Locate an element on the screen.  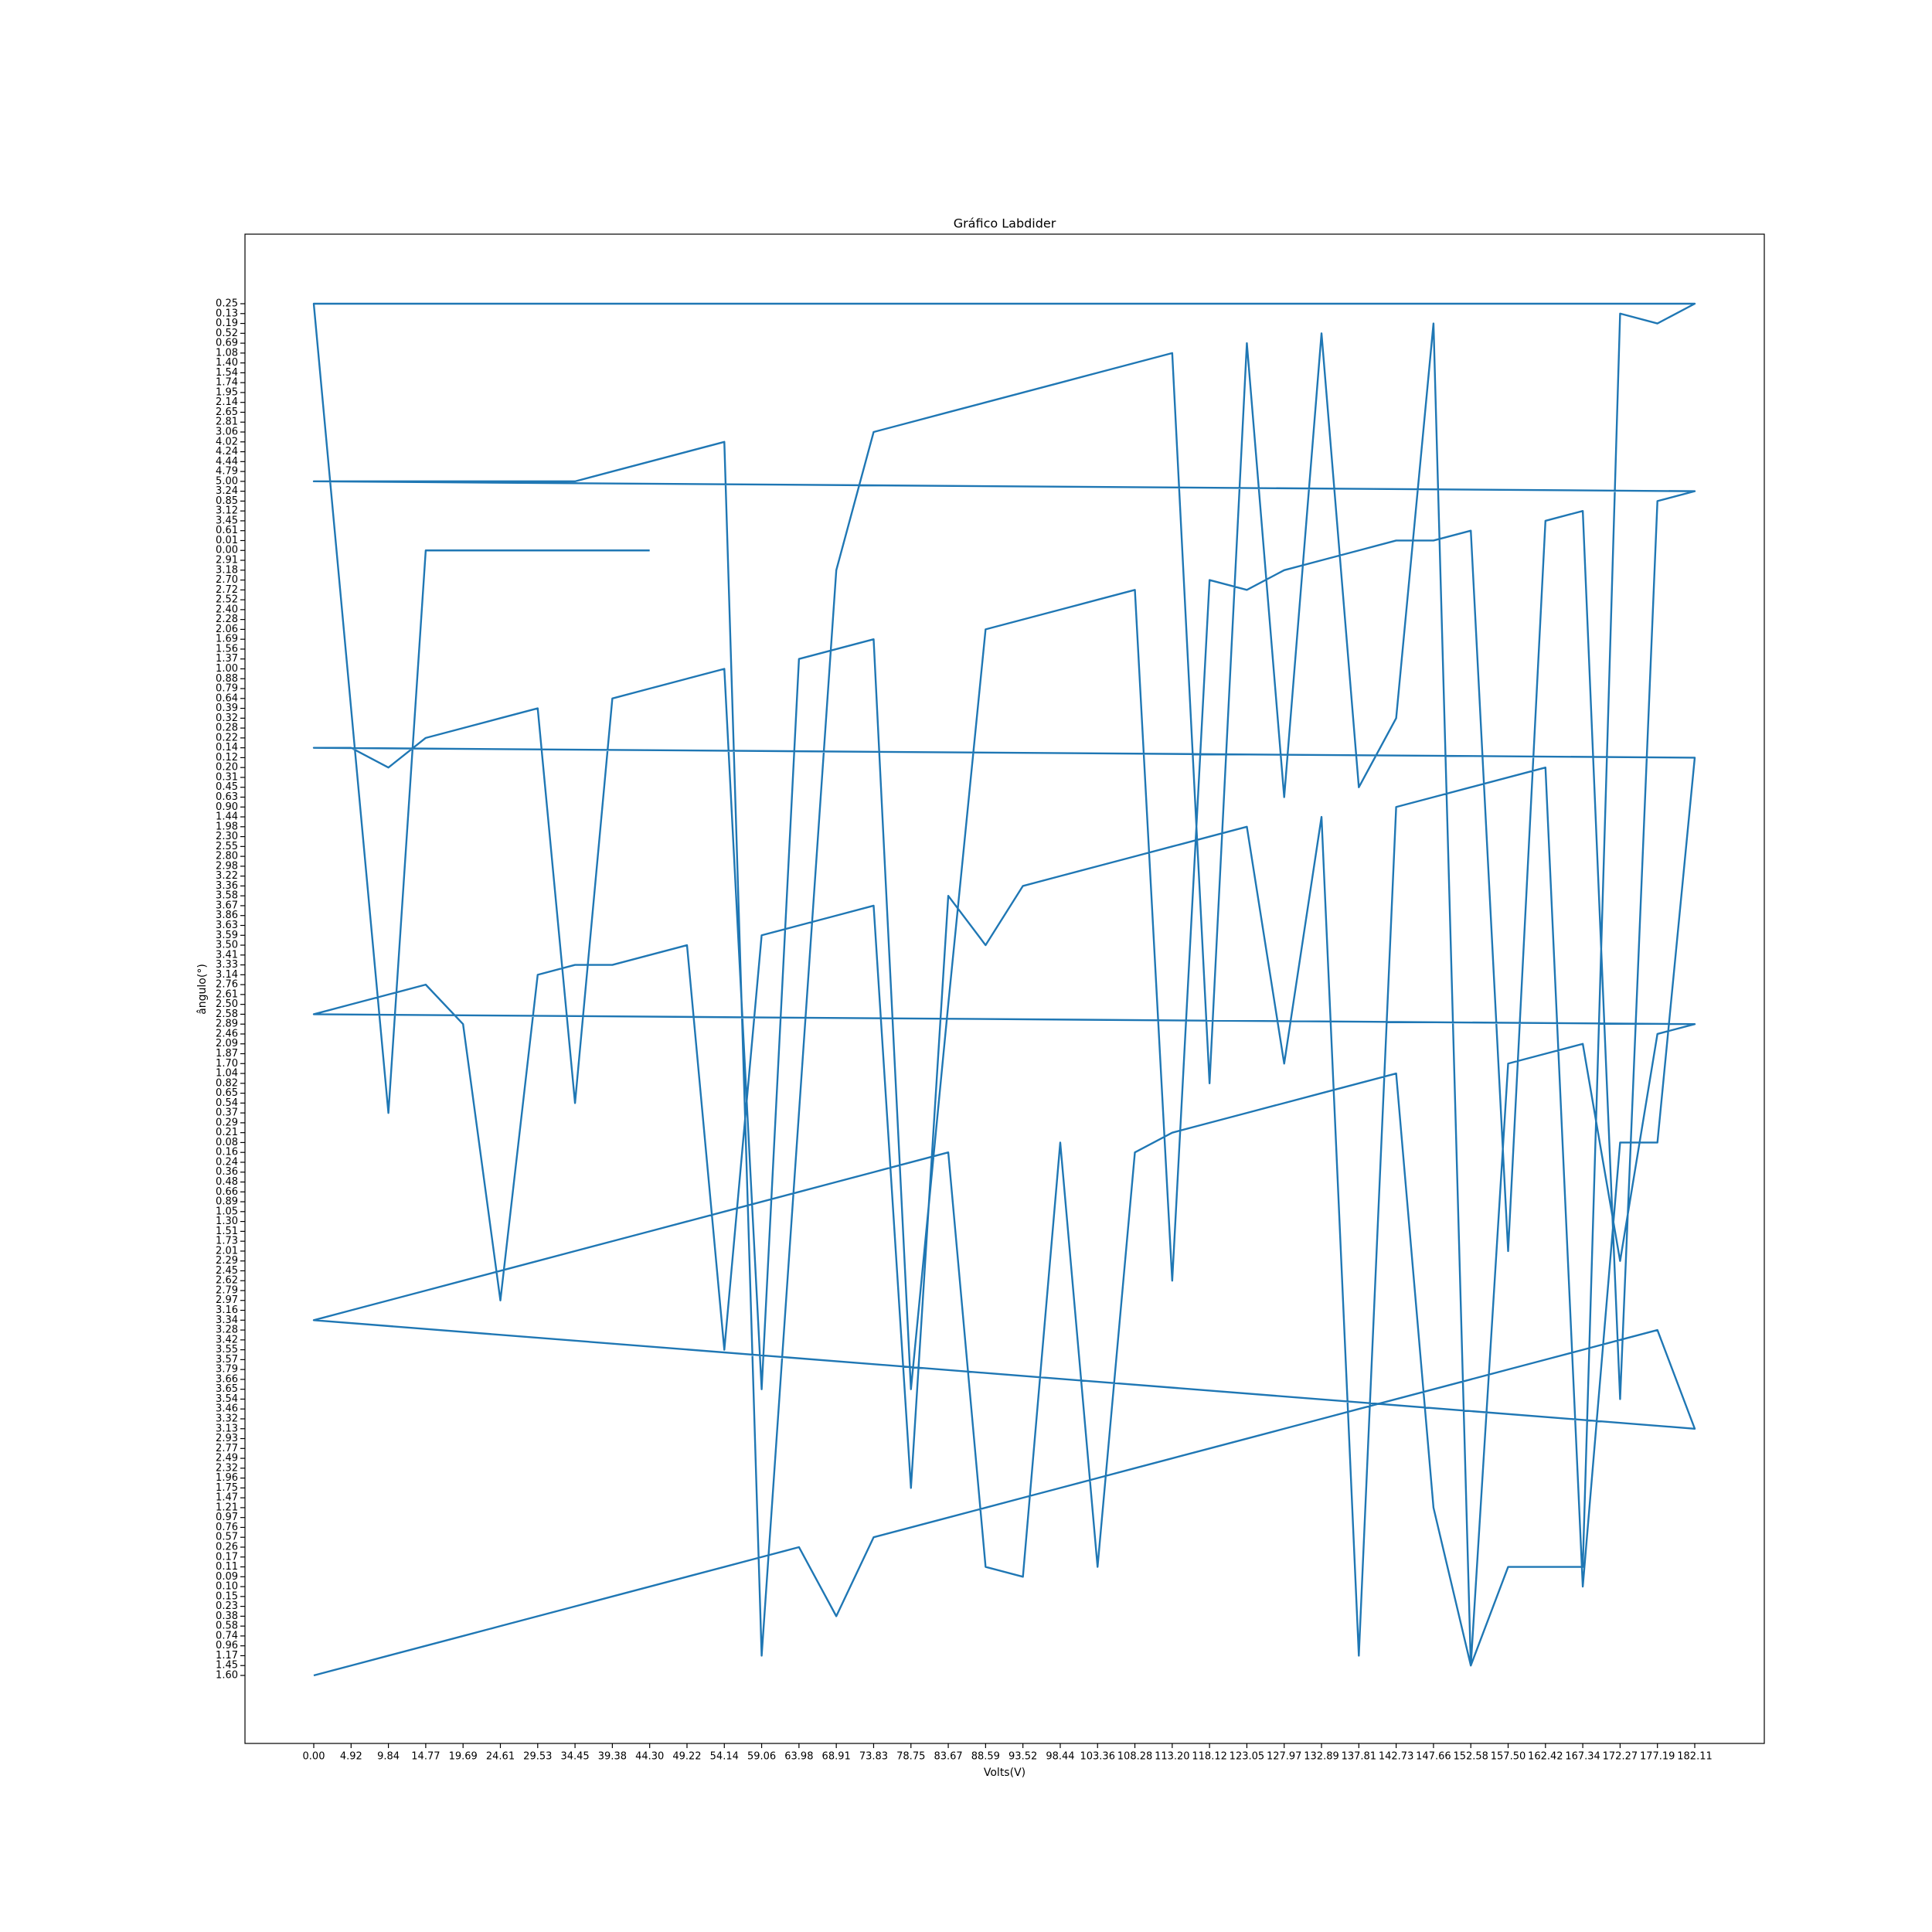
y-tick-label: 0.14 is located at coordinates (227, 748).